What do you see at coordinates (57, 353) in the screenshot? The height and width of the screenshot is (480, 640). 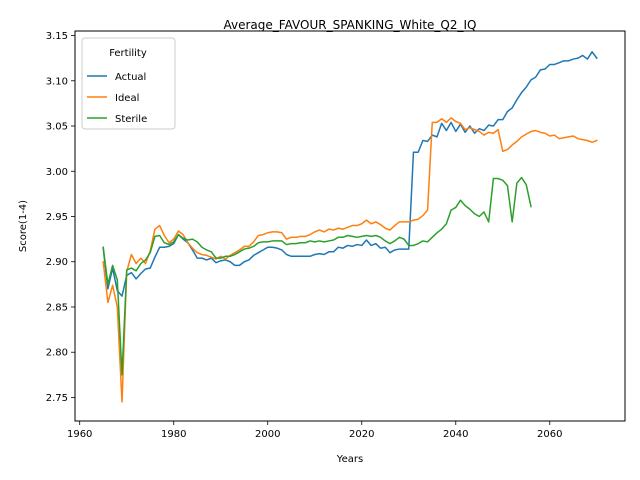 I see `y-tick-label: 2.80` at bounding box center [57, 353].